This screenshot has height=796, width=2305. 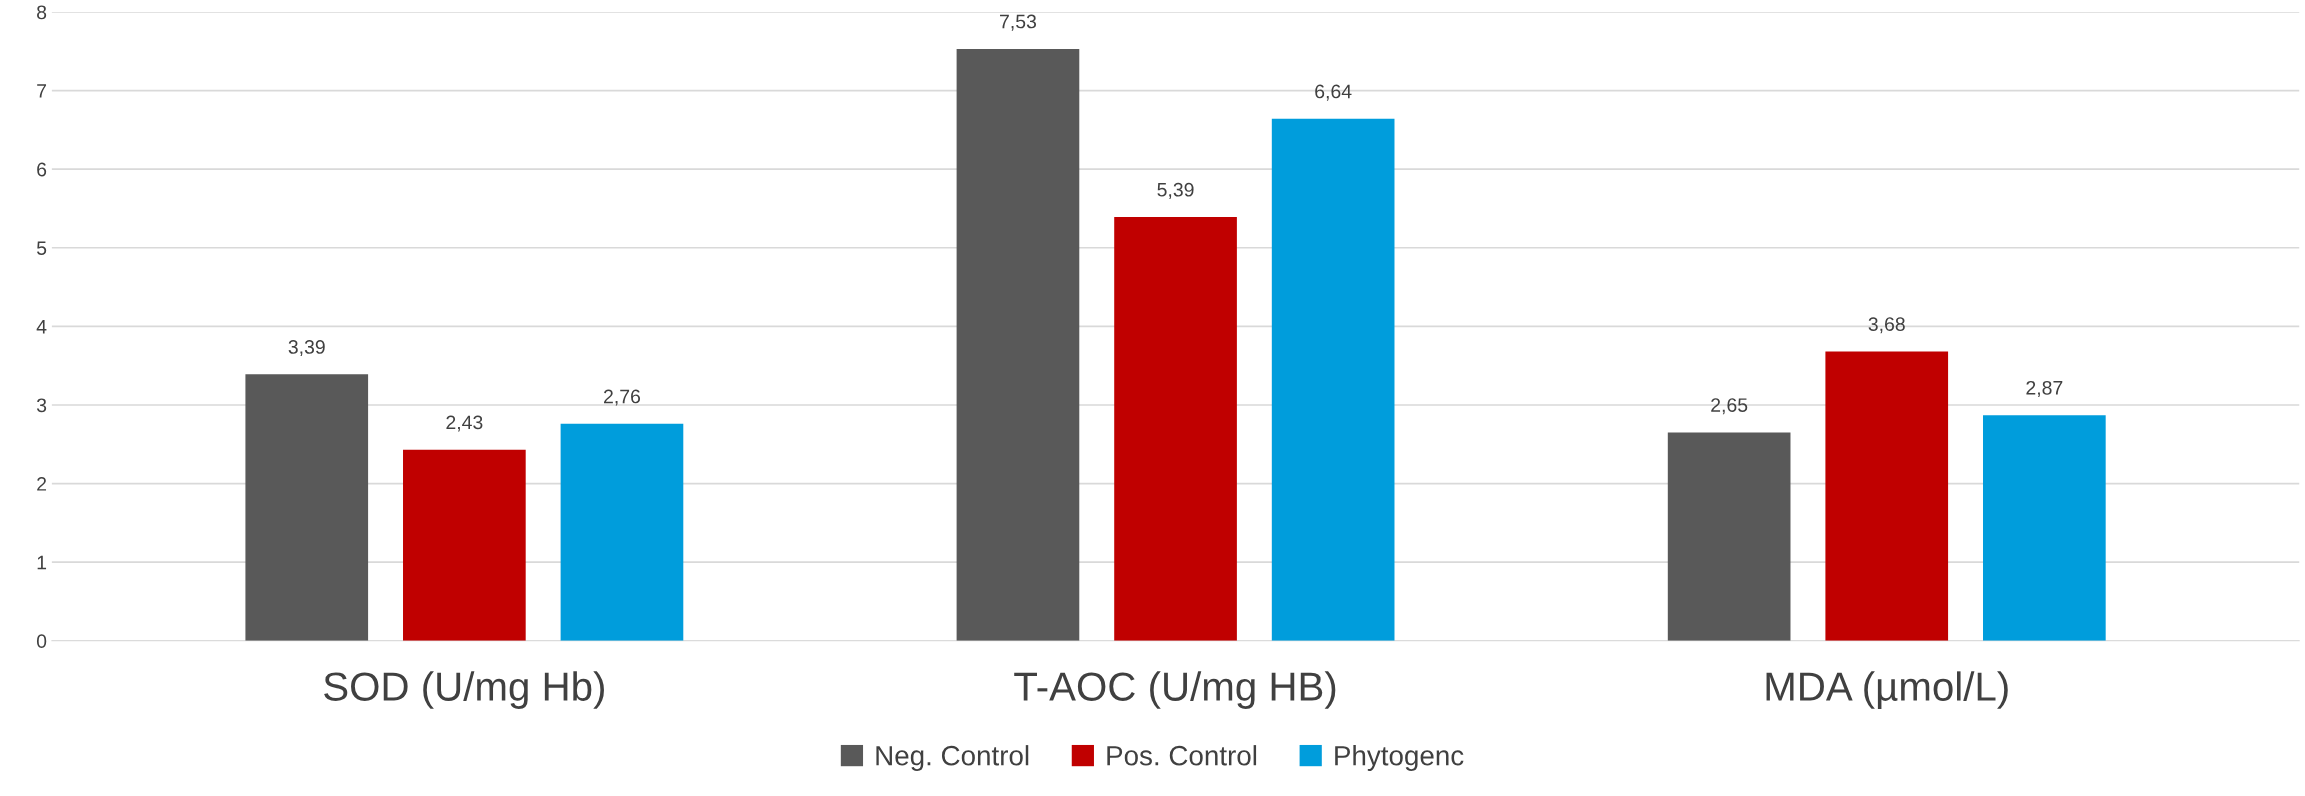 What do you see at coordinates (1018, 22) in the screenshot?
I see `data-label: 7,53` at bounding box center [1018, 22].